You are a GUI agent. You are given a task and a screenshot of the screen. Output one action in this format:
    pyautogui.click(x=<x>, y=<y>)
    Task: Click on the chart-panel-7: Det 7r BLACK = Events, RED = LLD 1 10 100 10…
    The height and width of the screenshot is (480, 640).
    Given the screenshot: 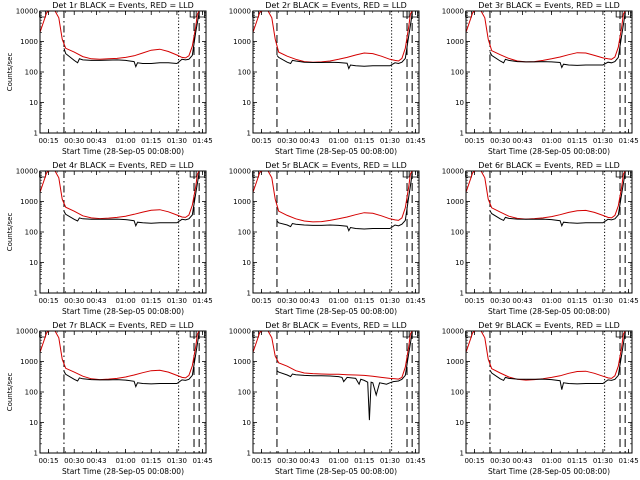 What is the action you would take?
    pyautogui.click(x=109, y=398)
    